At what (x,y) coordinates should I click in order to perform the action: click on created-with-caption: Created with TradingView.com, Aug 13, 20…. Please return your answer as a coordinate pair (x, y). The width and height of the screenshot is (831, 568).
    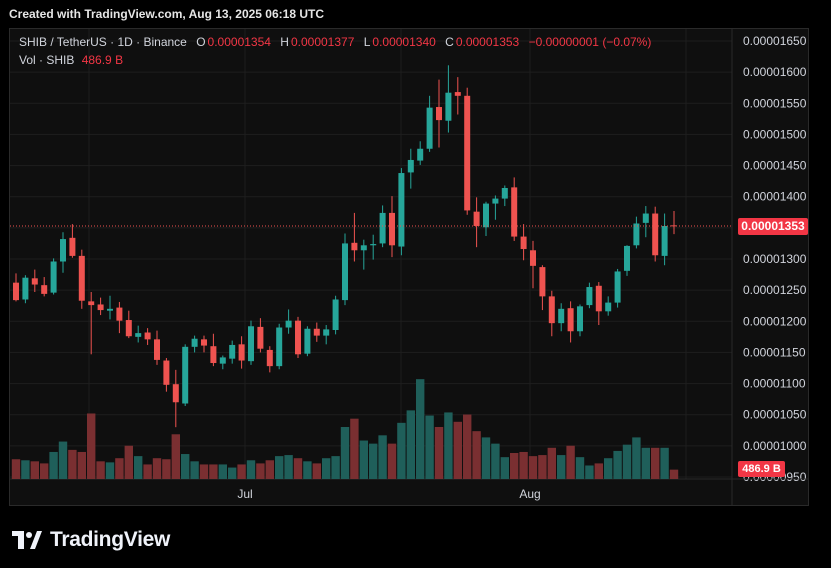
    Looking at the image, I should click on (166, 14).